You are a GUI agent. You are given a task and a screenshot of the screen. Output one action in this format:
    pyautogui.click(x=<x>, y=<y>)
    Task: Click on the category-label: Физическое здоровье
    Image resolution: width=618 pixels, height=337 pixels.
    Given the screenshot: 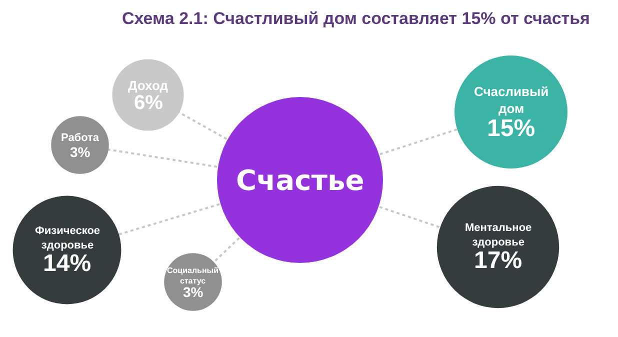 What is the action you would take?
    pyautogui.click(x=67, y=238)
    